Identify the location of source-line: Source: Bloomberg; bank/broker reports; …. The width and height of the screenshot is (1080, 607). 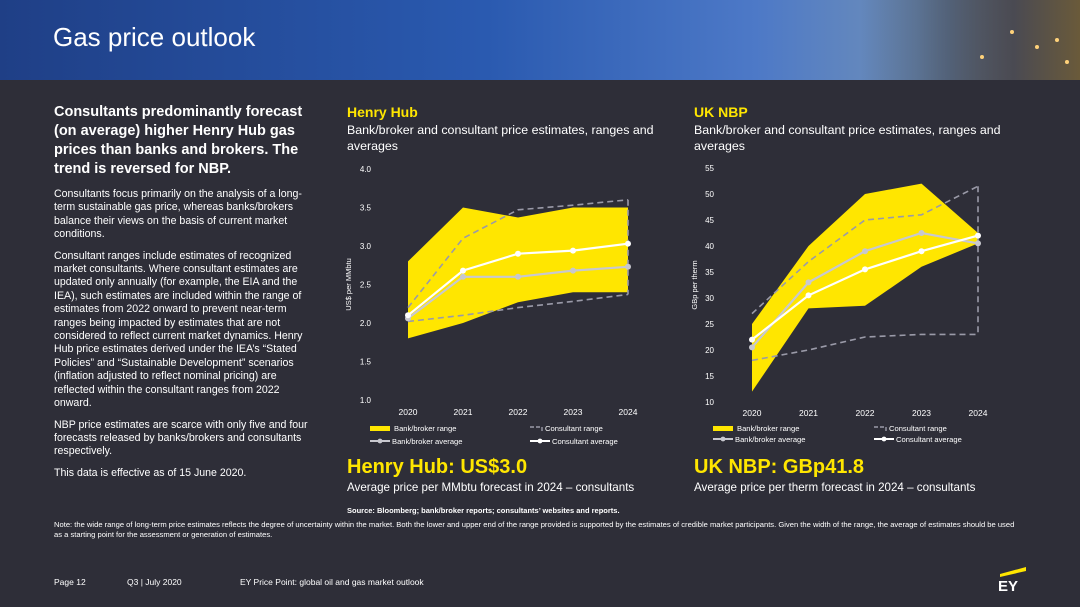
(483, 510).